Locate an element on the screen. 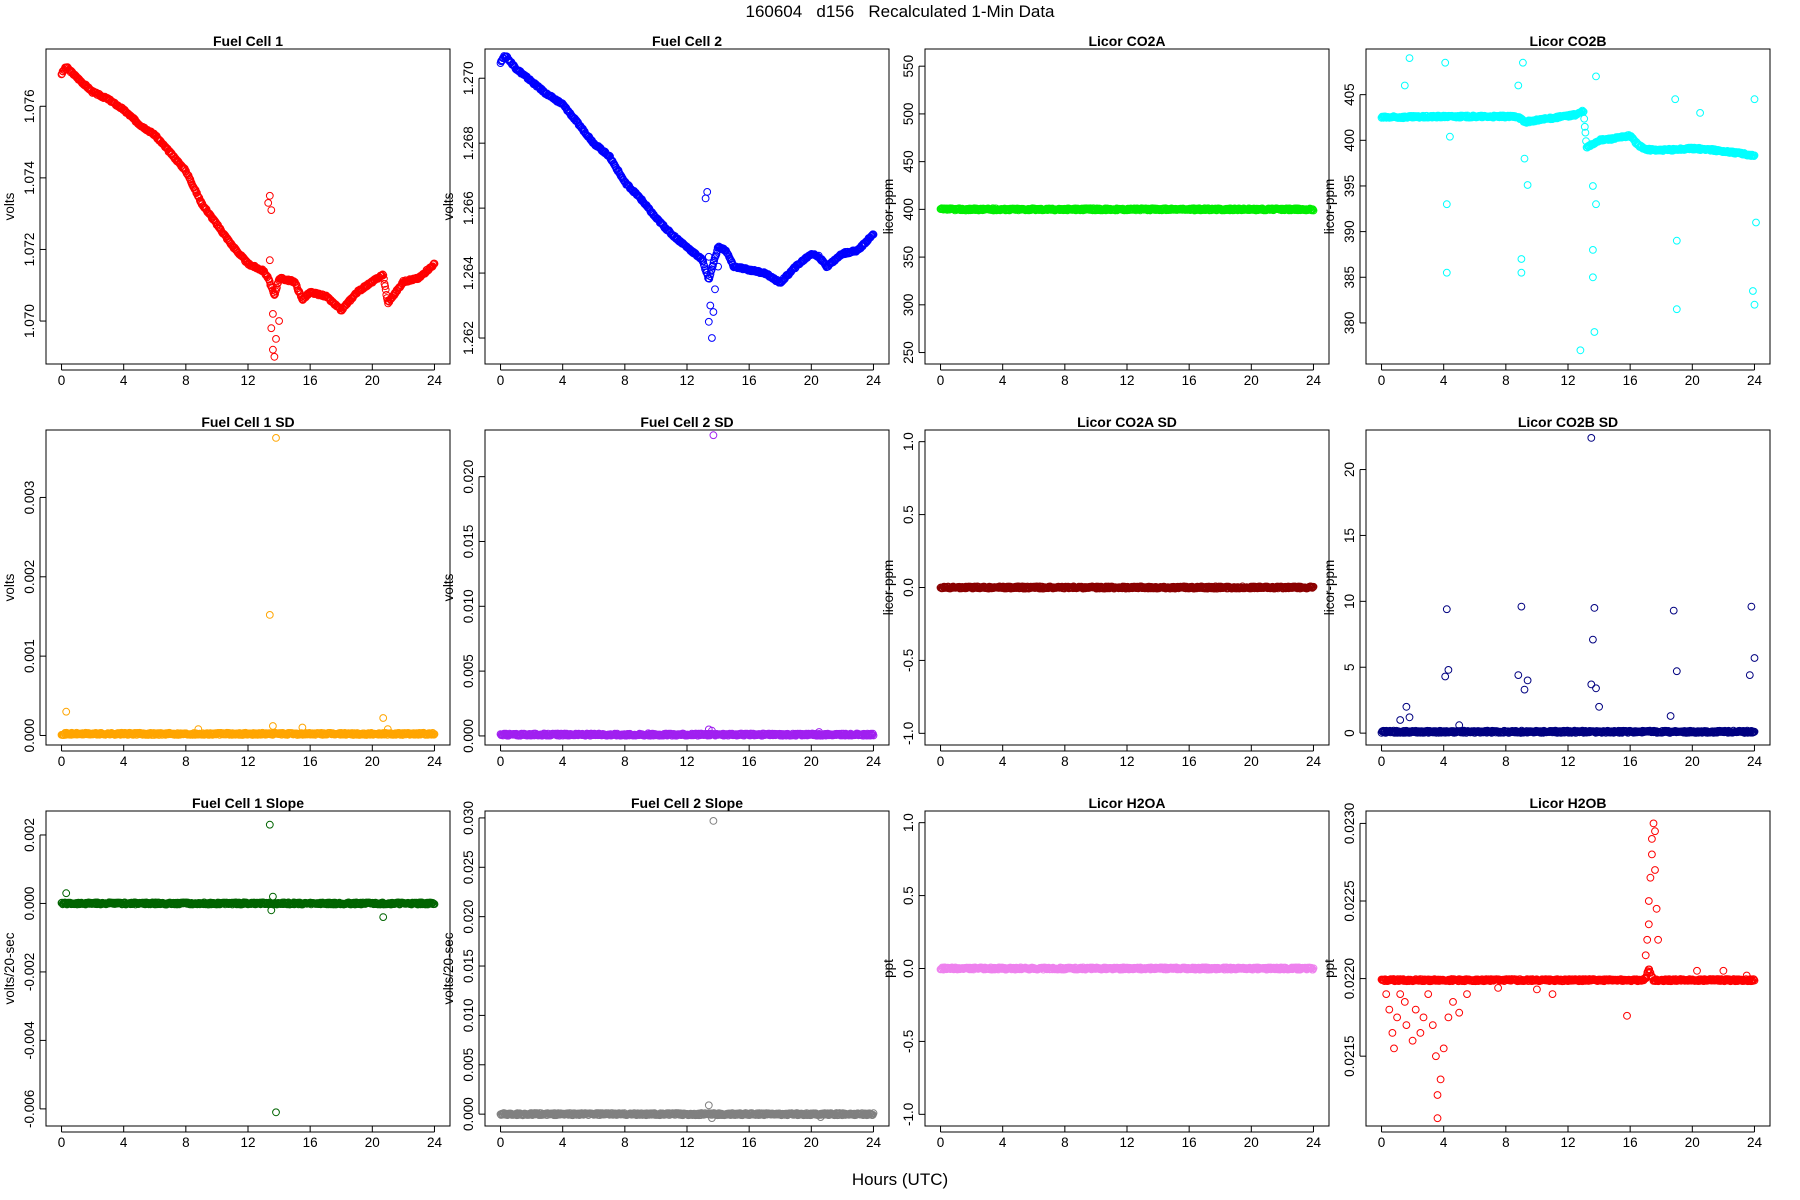  y-tick-label: 0.015 is located at coordinates (468, 542).